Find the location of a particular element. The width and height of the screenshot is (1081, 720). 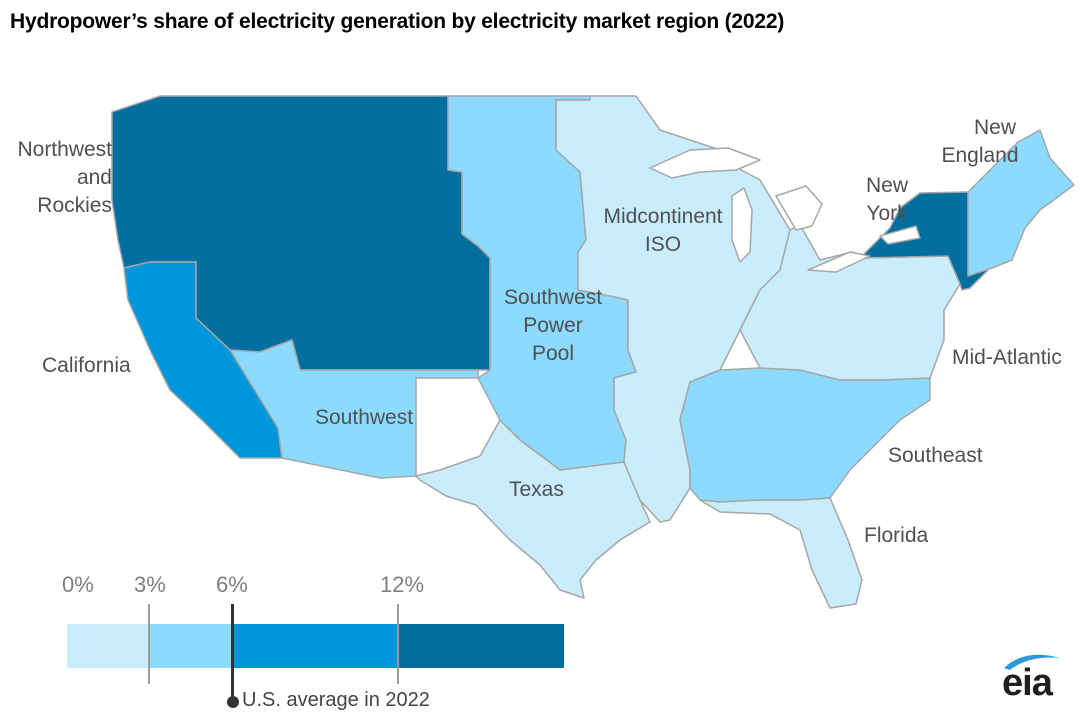

lake-michigan is located at coordinates (742, 225).